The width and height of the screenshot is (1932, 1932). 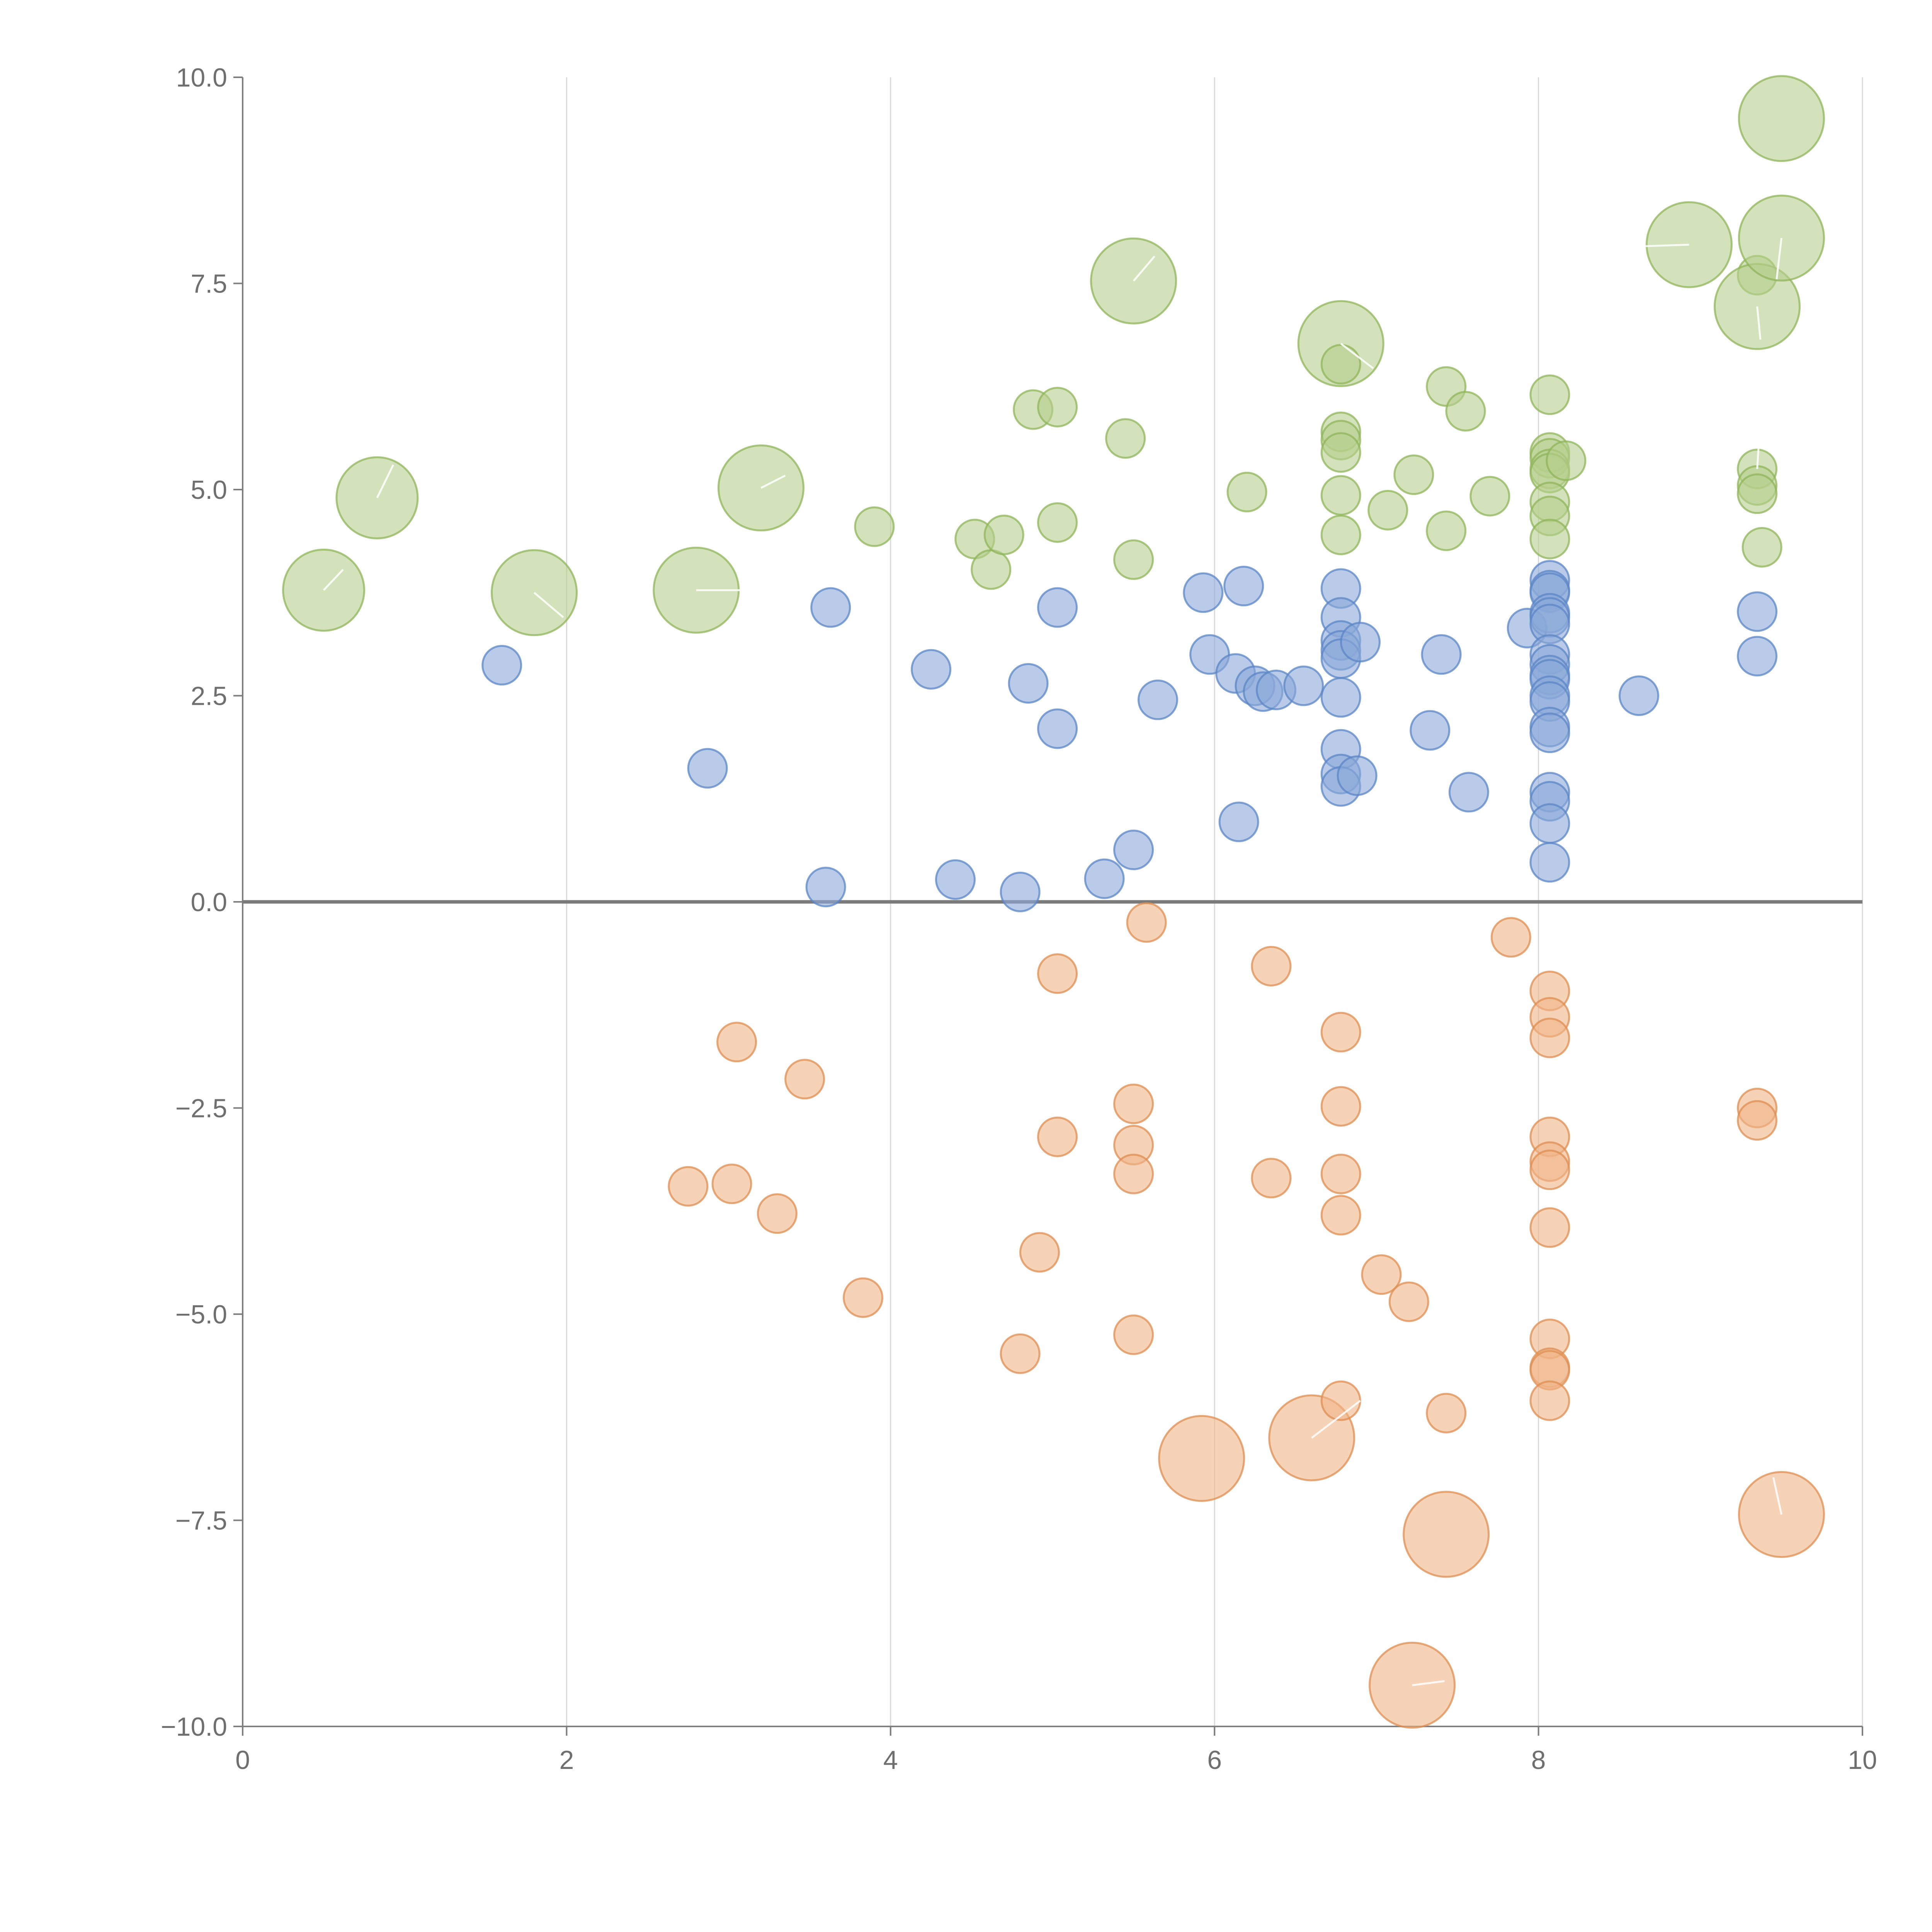 What do you see at coordinates (201, 1521) in the screenshot?
I see `y-tick-label: −7.5` at bounding box center [201, 1521].